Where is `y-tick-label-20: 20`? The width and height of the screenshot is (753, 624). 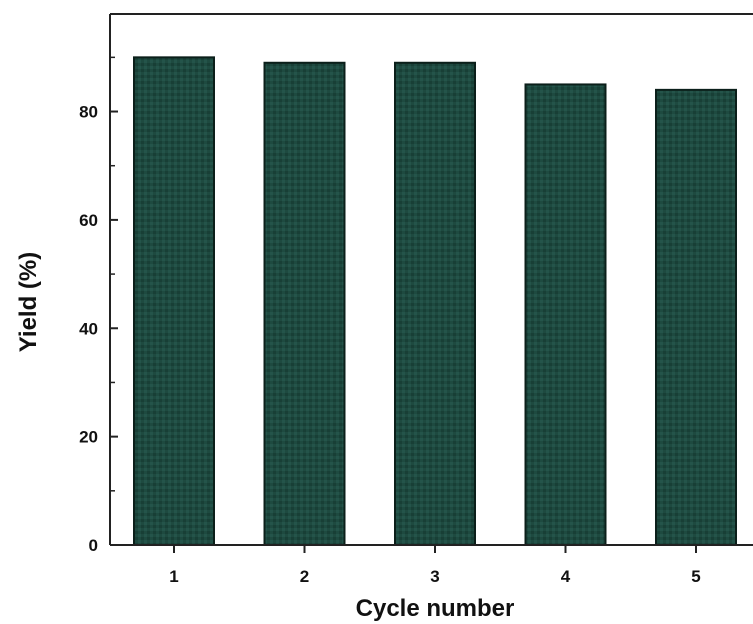 y-tick-label-20: 20 is located at coordinates (88, 437).